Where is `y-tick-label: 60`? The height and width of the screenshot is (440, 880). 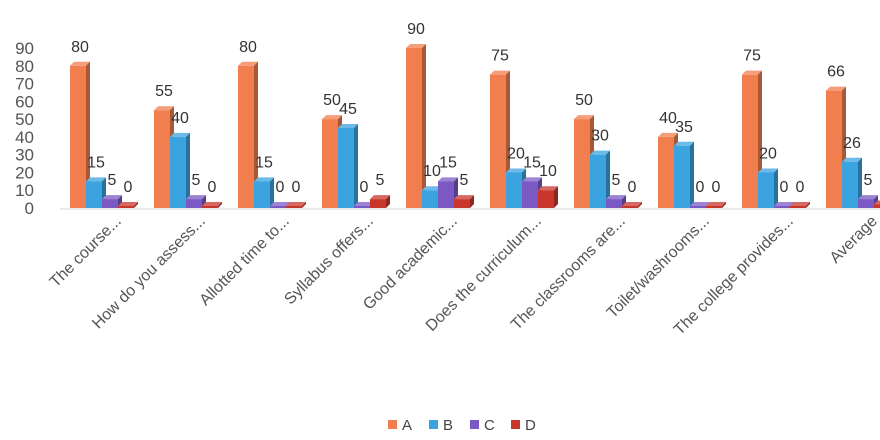
y-tick-label: 60 is located at coordinates (24, 101).